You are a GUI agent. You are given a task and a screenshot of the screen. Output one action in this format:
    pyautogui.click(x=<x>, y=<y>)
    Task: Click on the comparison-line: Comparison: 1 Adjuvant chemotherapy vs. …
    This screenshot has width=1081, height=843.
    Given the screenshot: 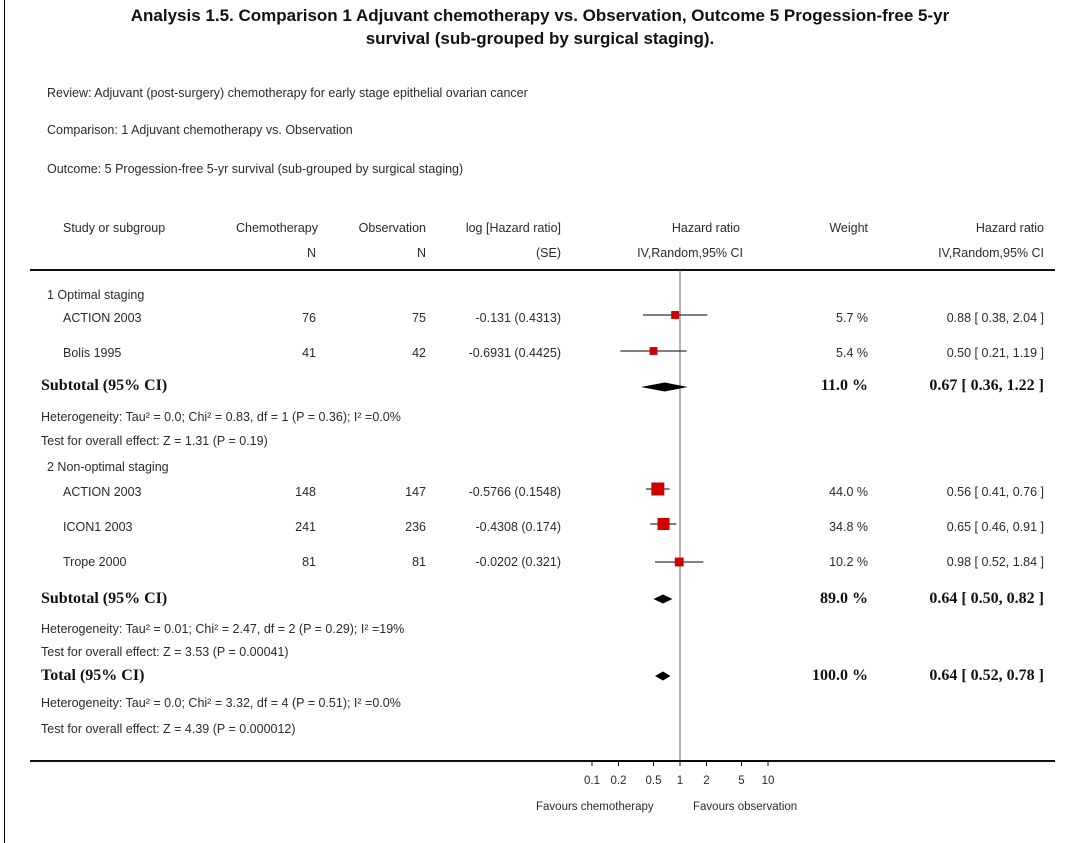 What is the action you would take?
    pyautogui.click(x=200, y=130)
    